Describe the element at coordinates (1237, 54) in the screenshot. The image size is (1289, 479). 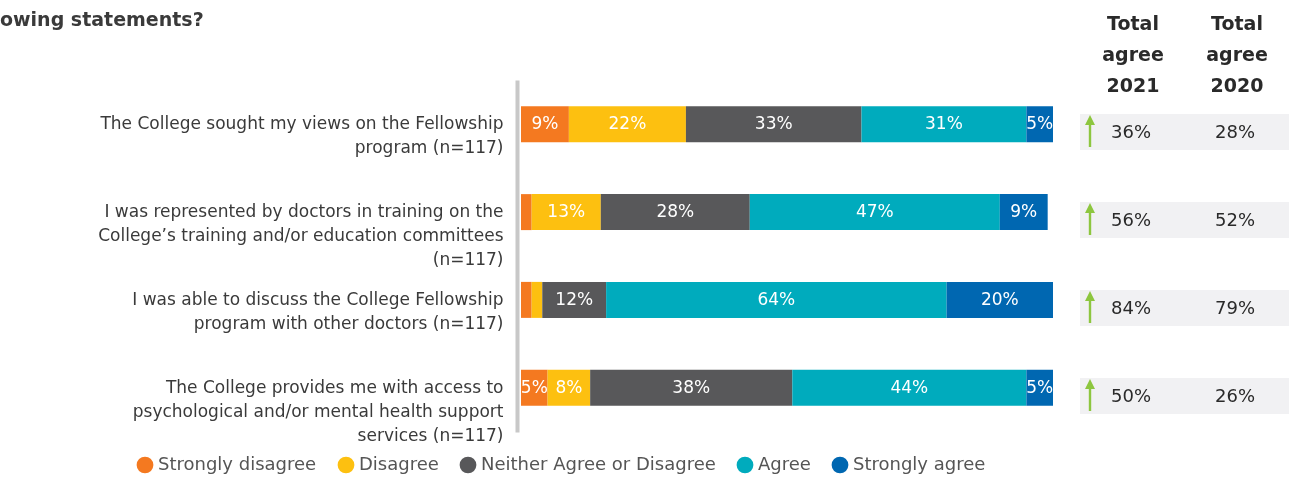
I see `text: Total agree 2020` at that location.